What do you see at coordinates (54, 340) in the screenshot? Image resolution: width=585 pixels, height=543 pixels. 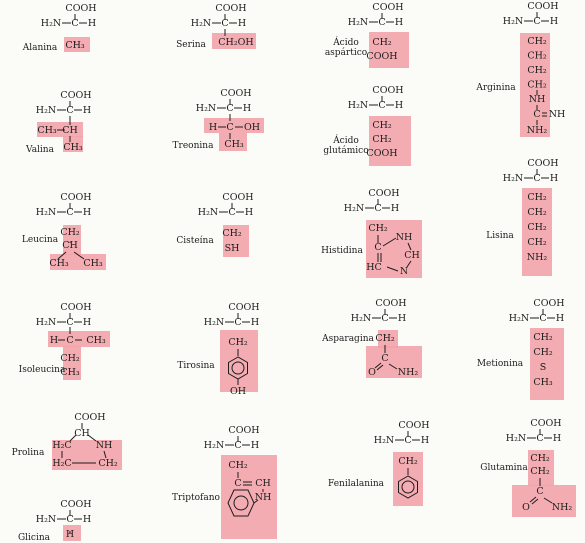 I see `side-chain-atom: H` at bounding box center [54, 340].